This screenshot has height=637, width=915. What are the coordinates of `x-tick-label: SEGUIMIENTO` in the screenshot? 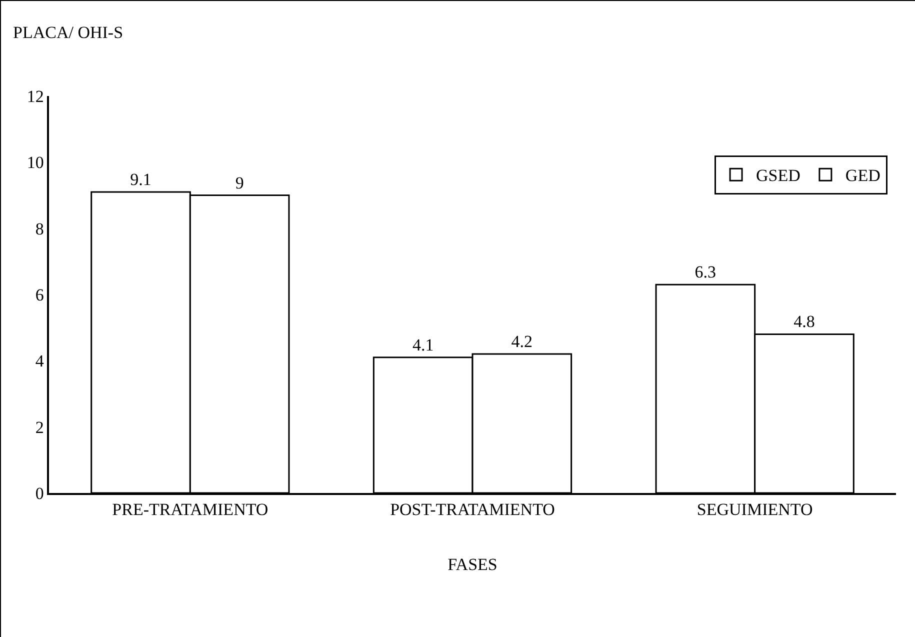 It's located at (754, 510).